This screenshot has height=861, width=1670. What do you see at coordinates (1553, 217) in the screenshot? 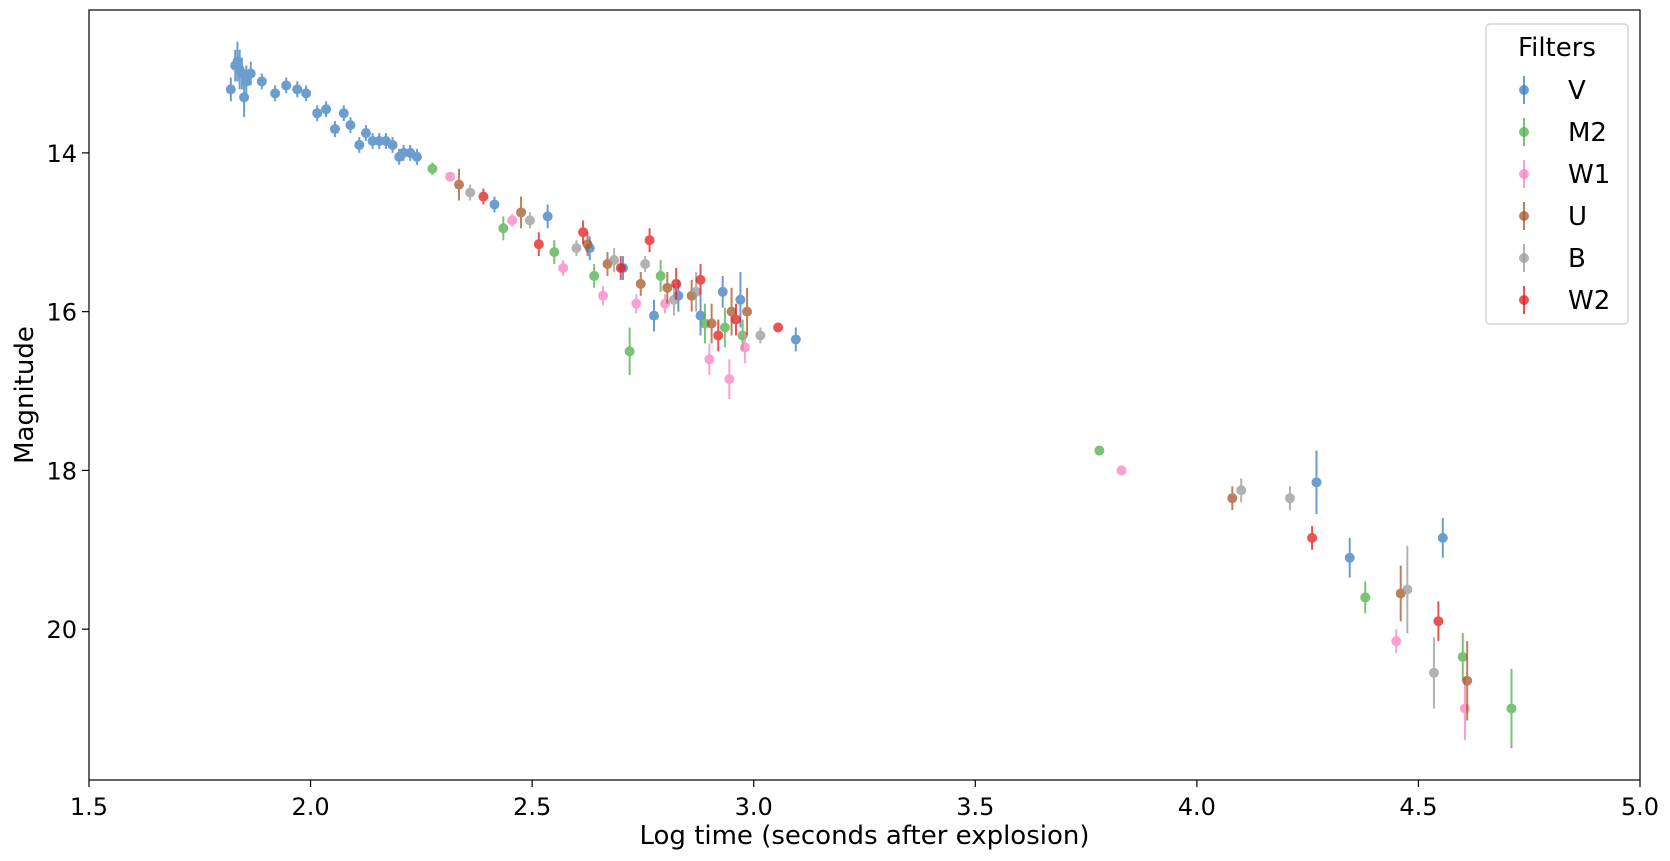
I see `legend-item-u: U` at bounding box center [1553, 217].